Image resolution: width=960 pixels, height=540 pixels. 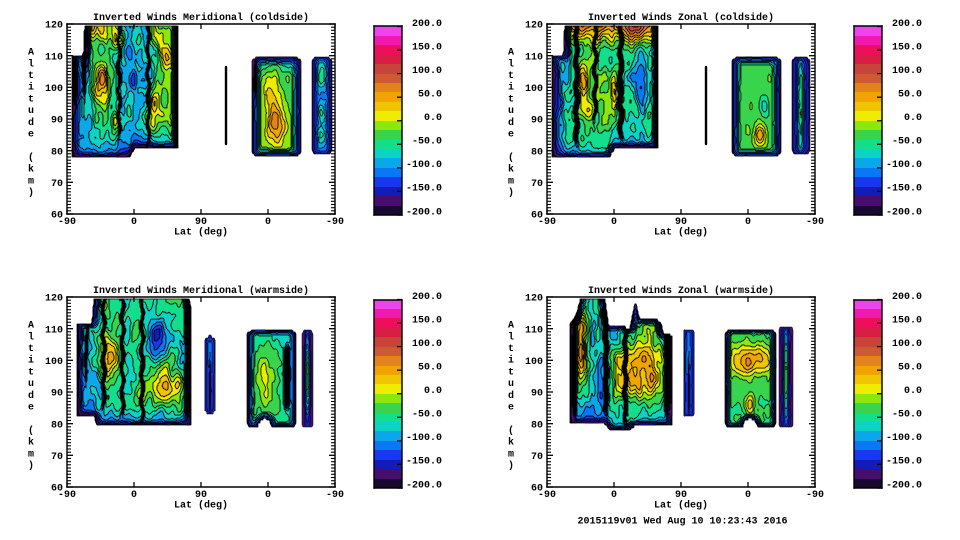 I want to click on svg-text: -200.0, so click(x=424, y=485).